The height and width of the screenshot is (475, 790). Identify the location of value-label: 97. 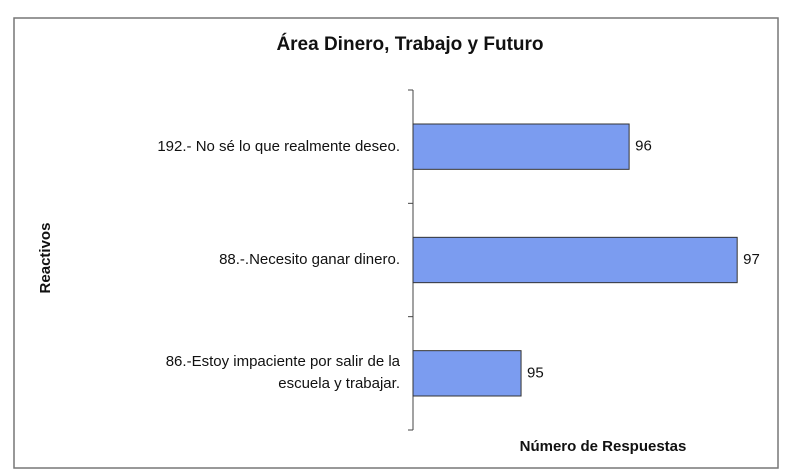
(751, 259).